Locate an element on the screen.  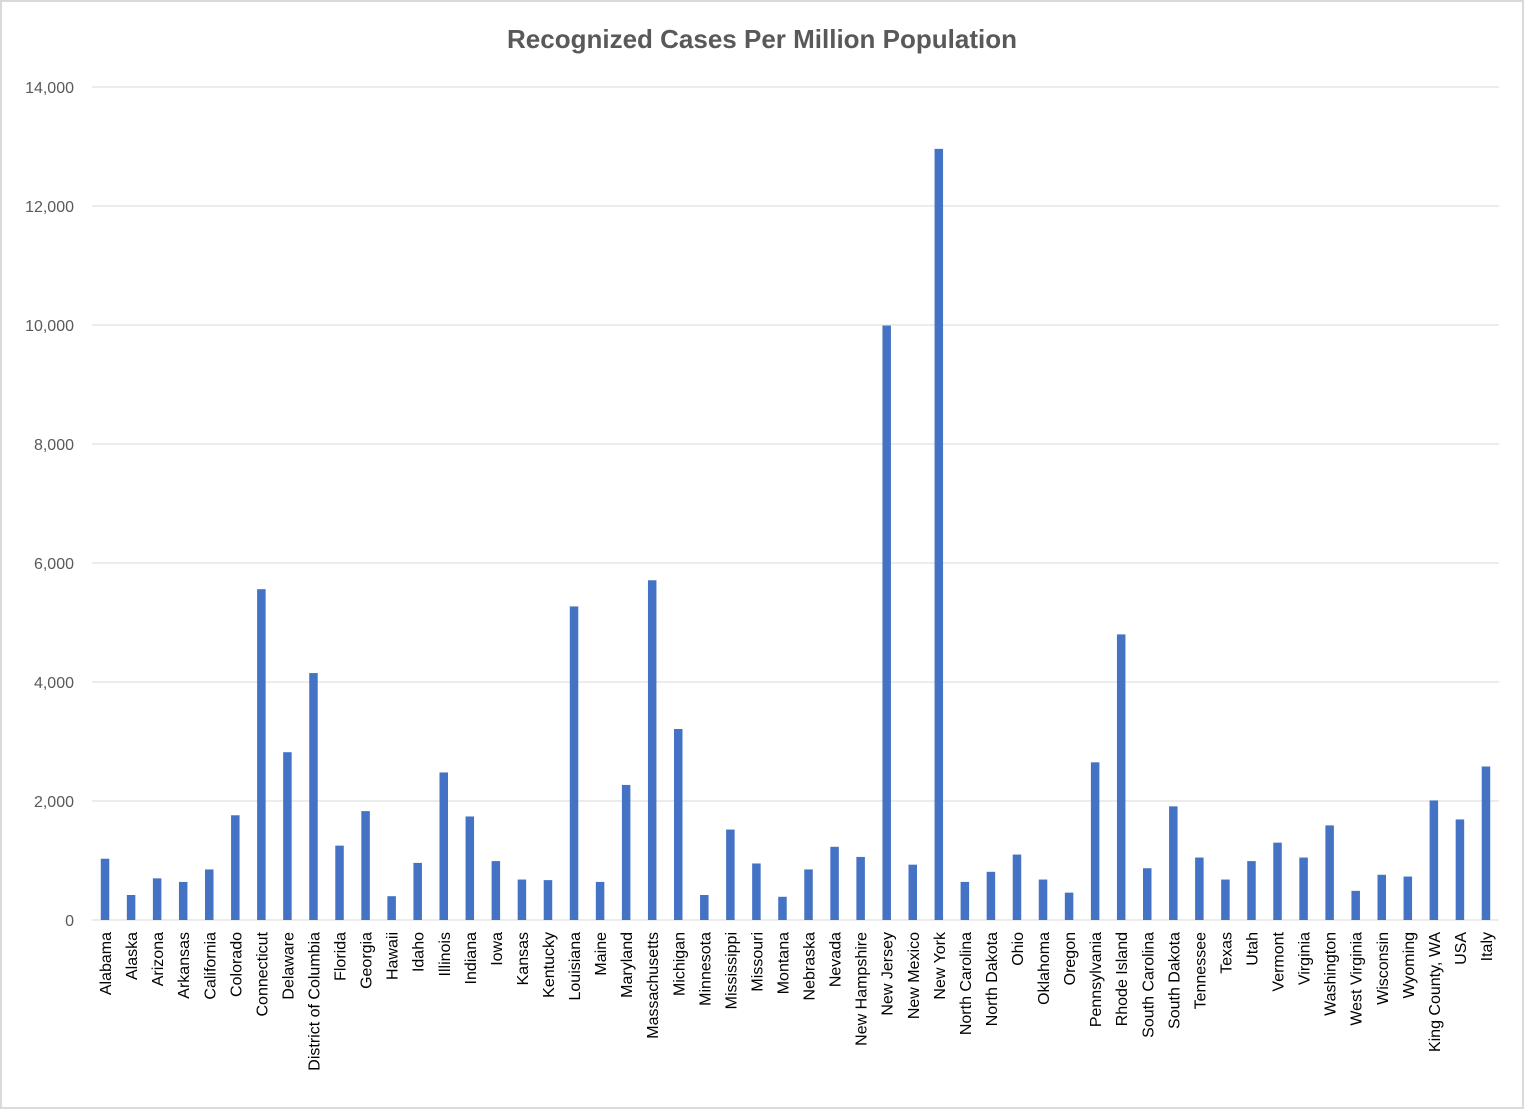
x-tick-label: Arkansas is located at coordinates (184, 965).